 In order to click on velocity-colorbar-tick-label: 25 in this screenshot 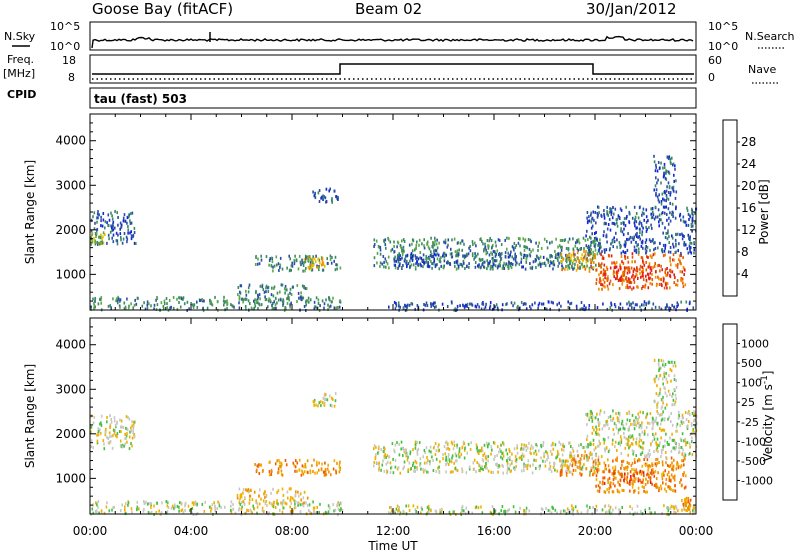, I will do `click(748, 402)`.